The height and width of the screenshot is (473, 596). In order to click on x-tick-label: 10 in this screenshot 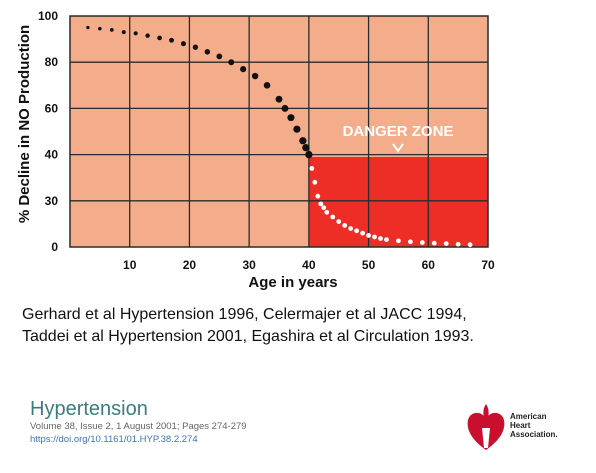, I will do `click(130, 265)`.